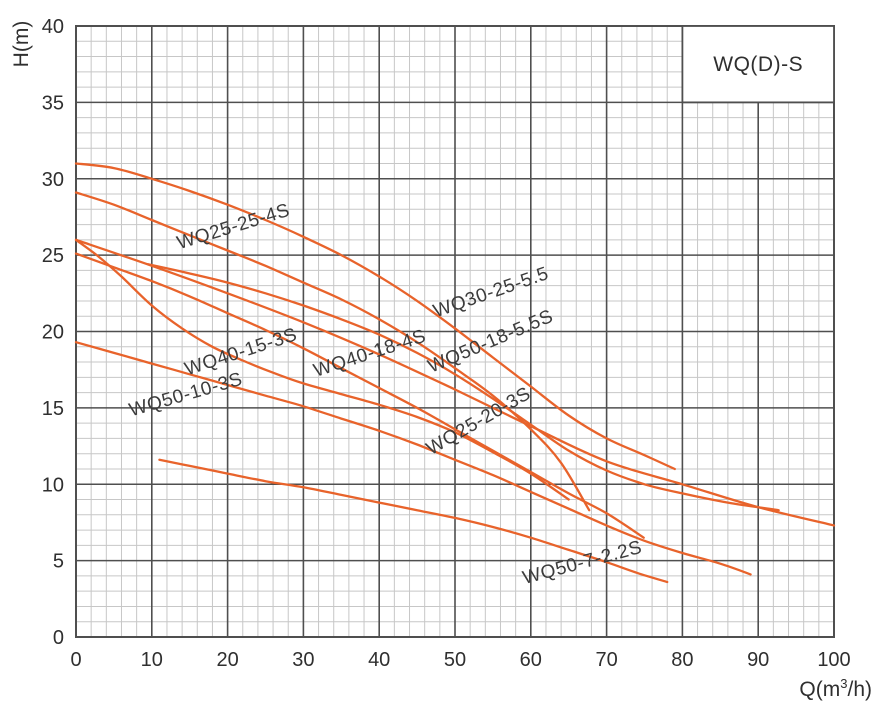  What do you see at coordinates (53, 180) in the screenshot?
I see `y-tick-30: 30` at bounding box center [53, 180].